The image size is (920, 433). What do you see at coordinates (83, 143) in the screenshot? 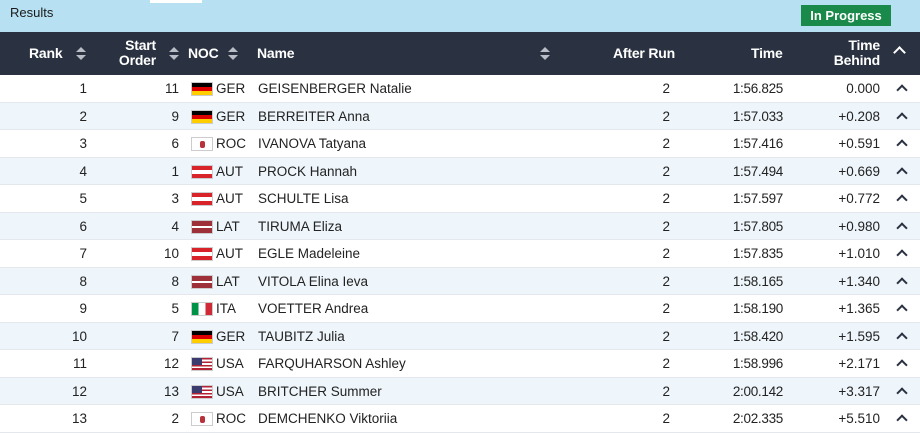
I see `rank-cell: 3` at bounding box center [83, 143].